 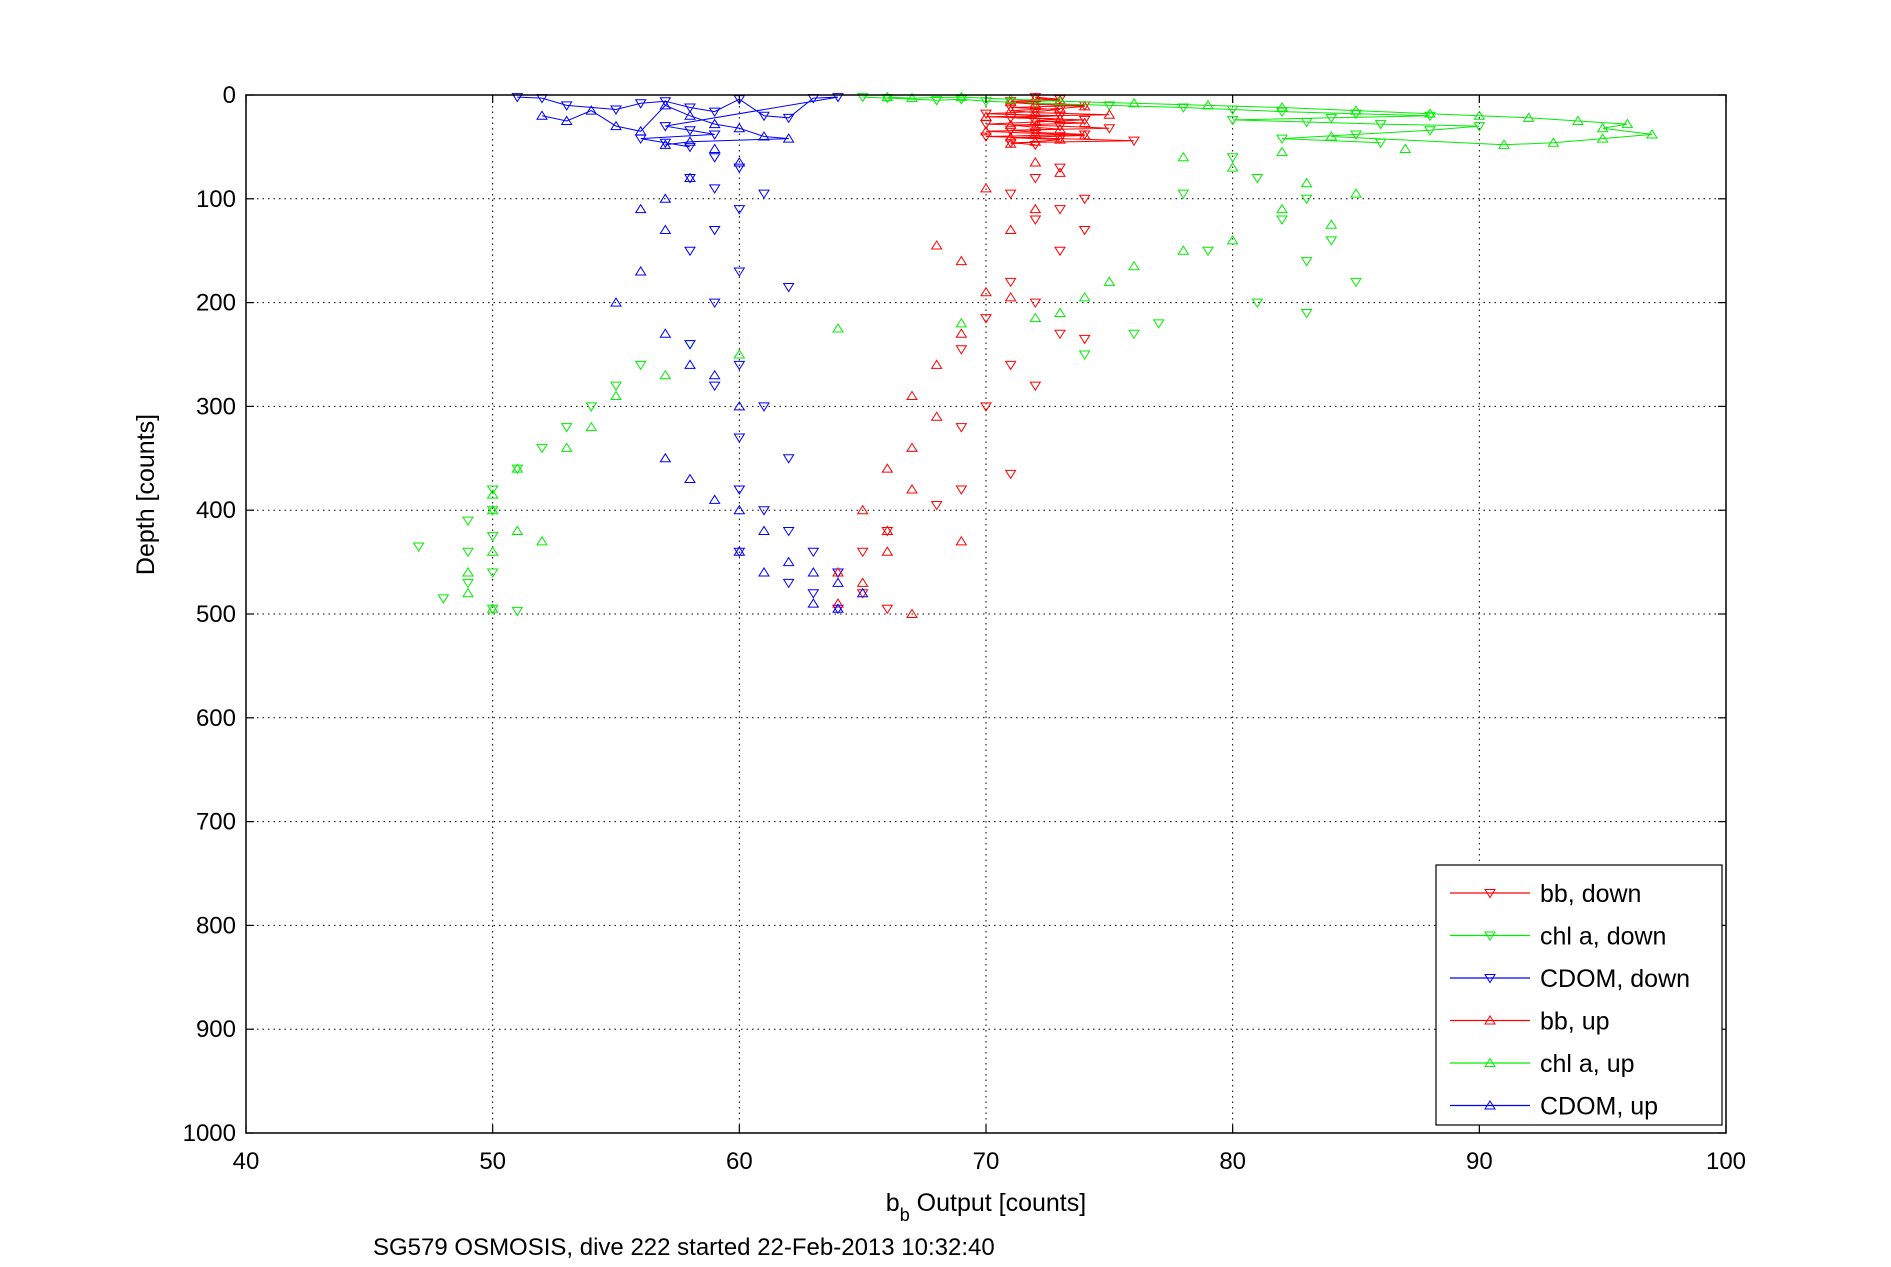 What do you see at coordinates (216, 510) in the screenshot?
I see `y-tick-label: 400` at bounding box center [216, 510].